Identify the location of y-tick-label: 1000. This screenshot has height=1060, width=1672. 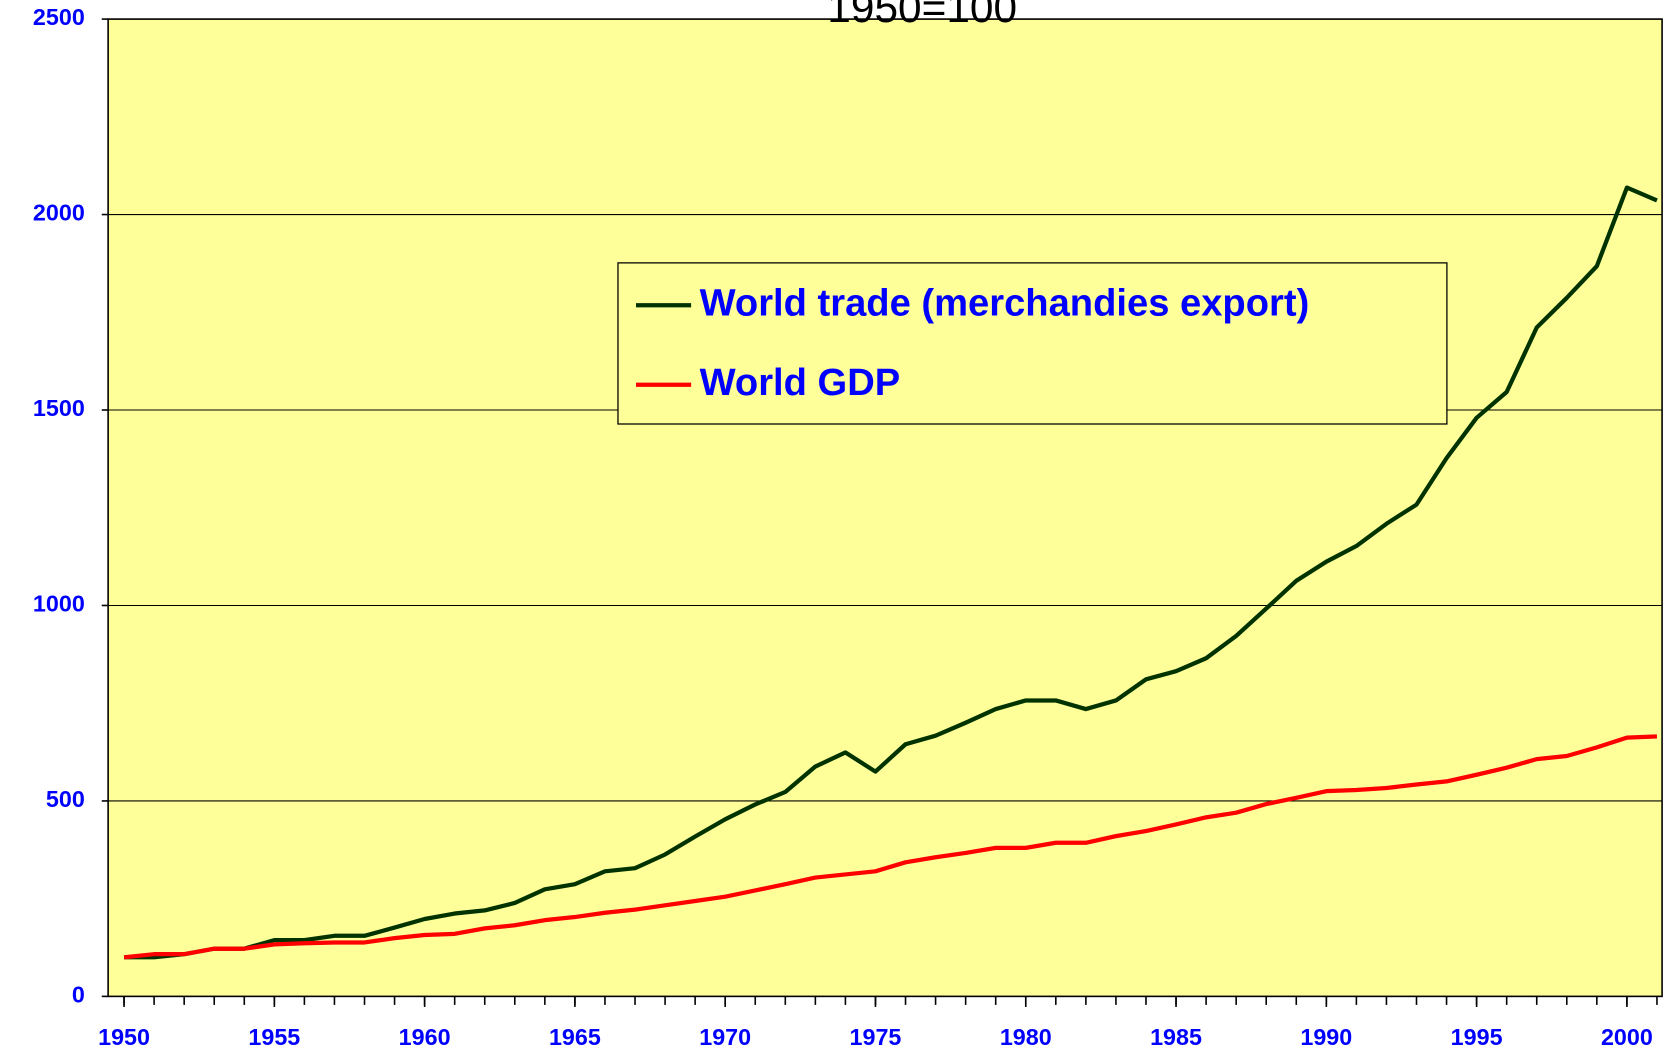
(59, 604).